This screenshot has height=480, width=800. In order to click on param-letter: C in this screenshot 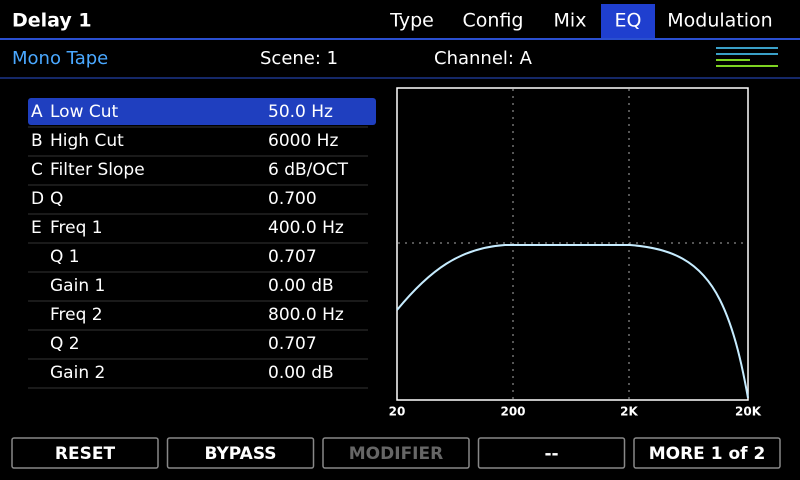, I will do `click(37, 170)`.